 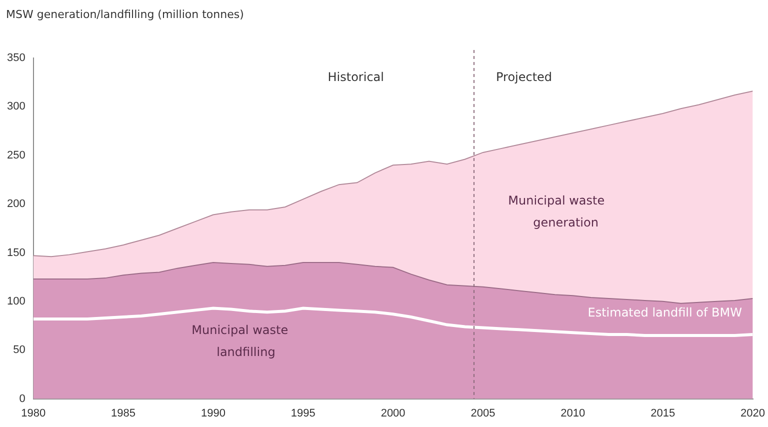 What do you see at coordinates (483, 413) in the screenshot?
I see `x-tick-label: 2005` at bounding box center [483, 413].